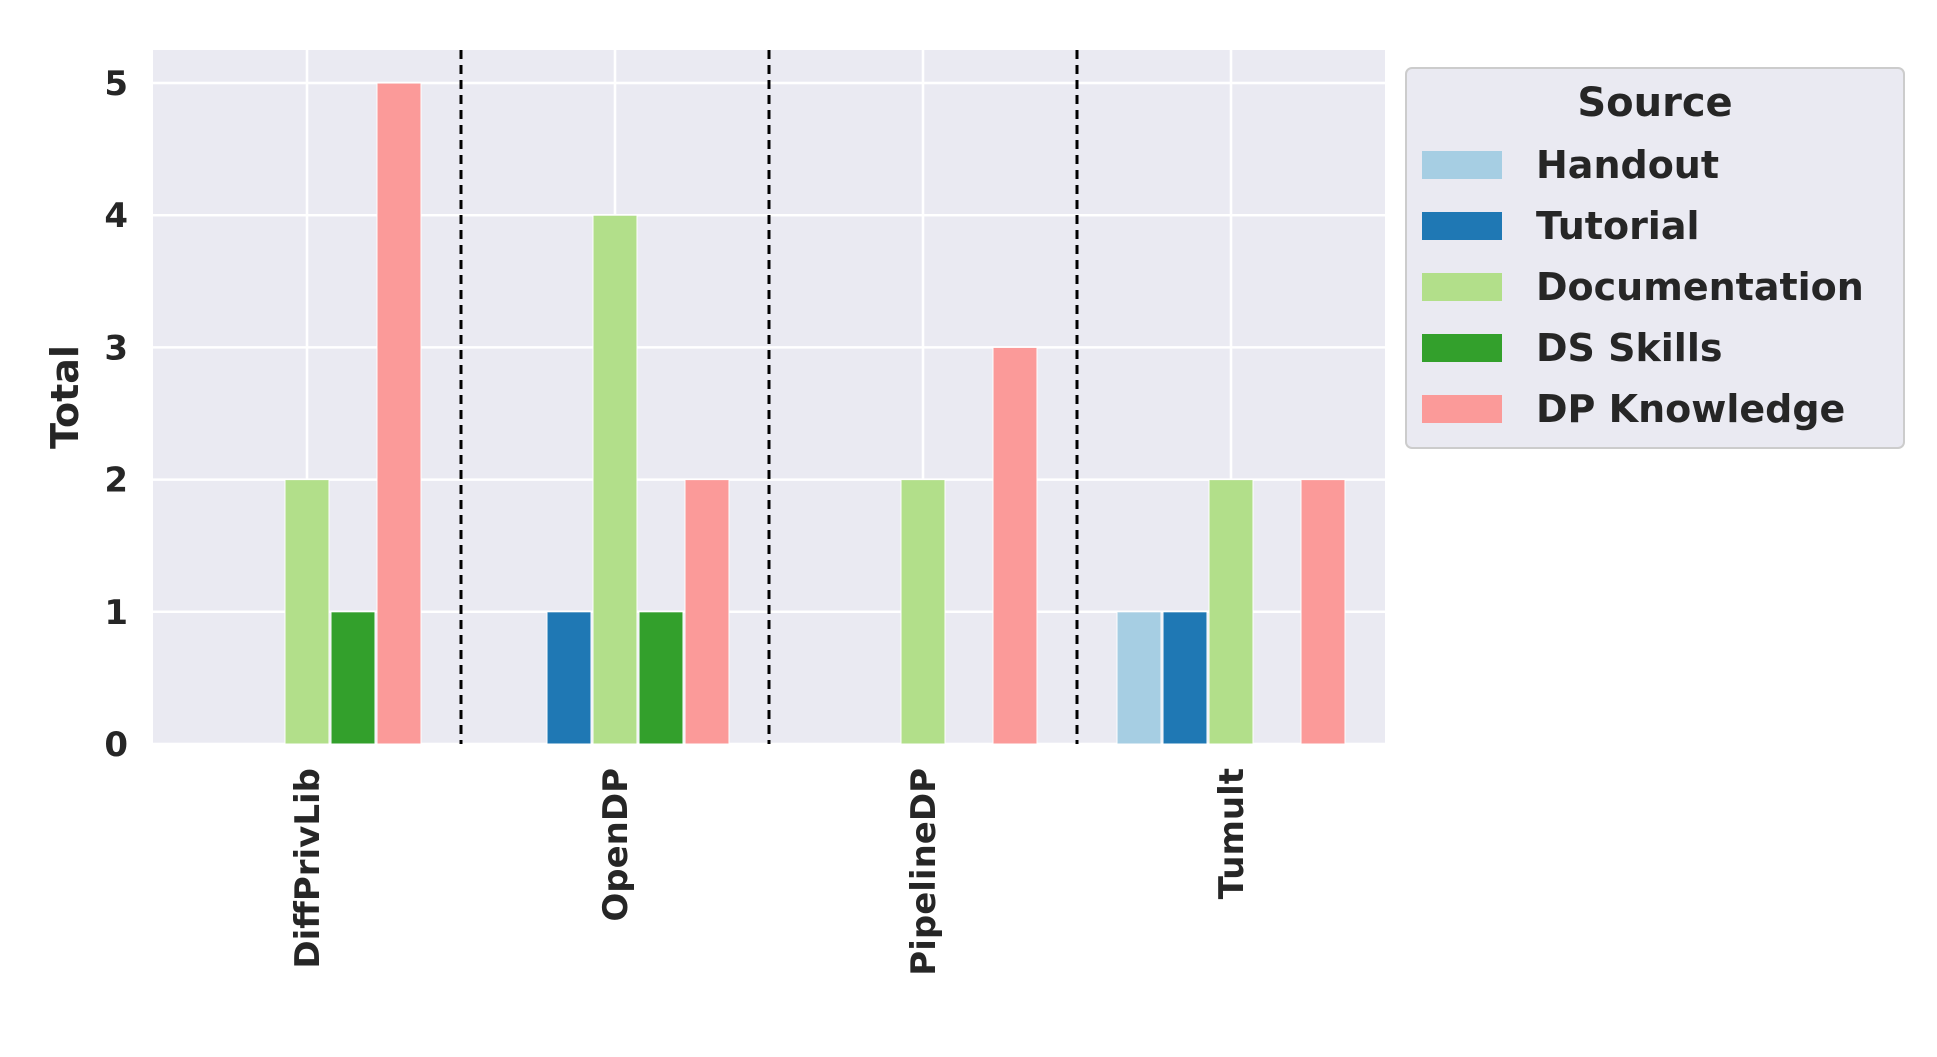 The image size is (1937, 1057). What do you see at coordinates (569, 678) in the screenshot?
I see `bar-opendp-tutorial` at bounding box center [569, 678].